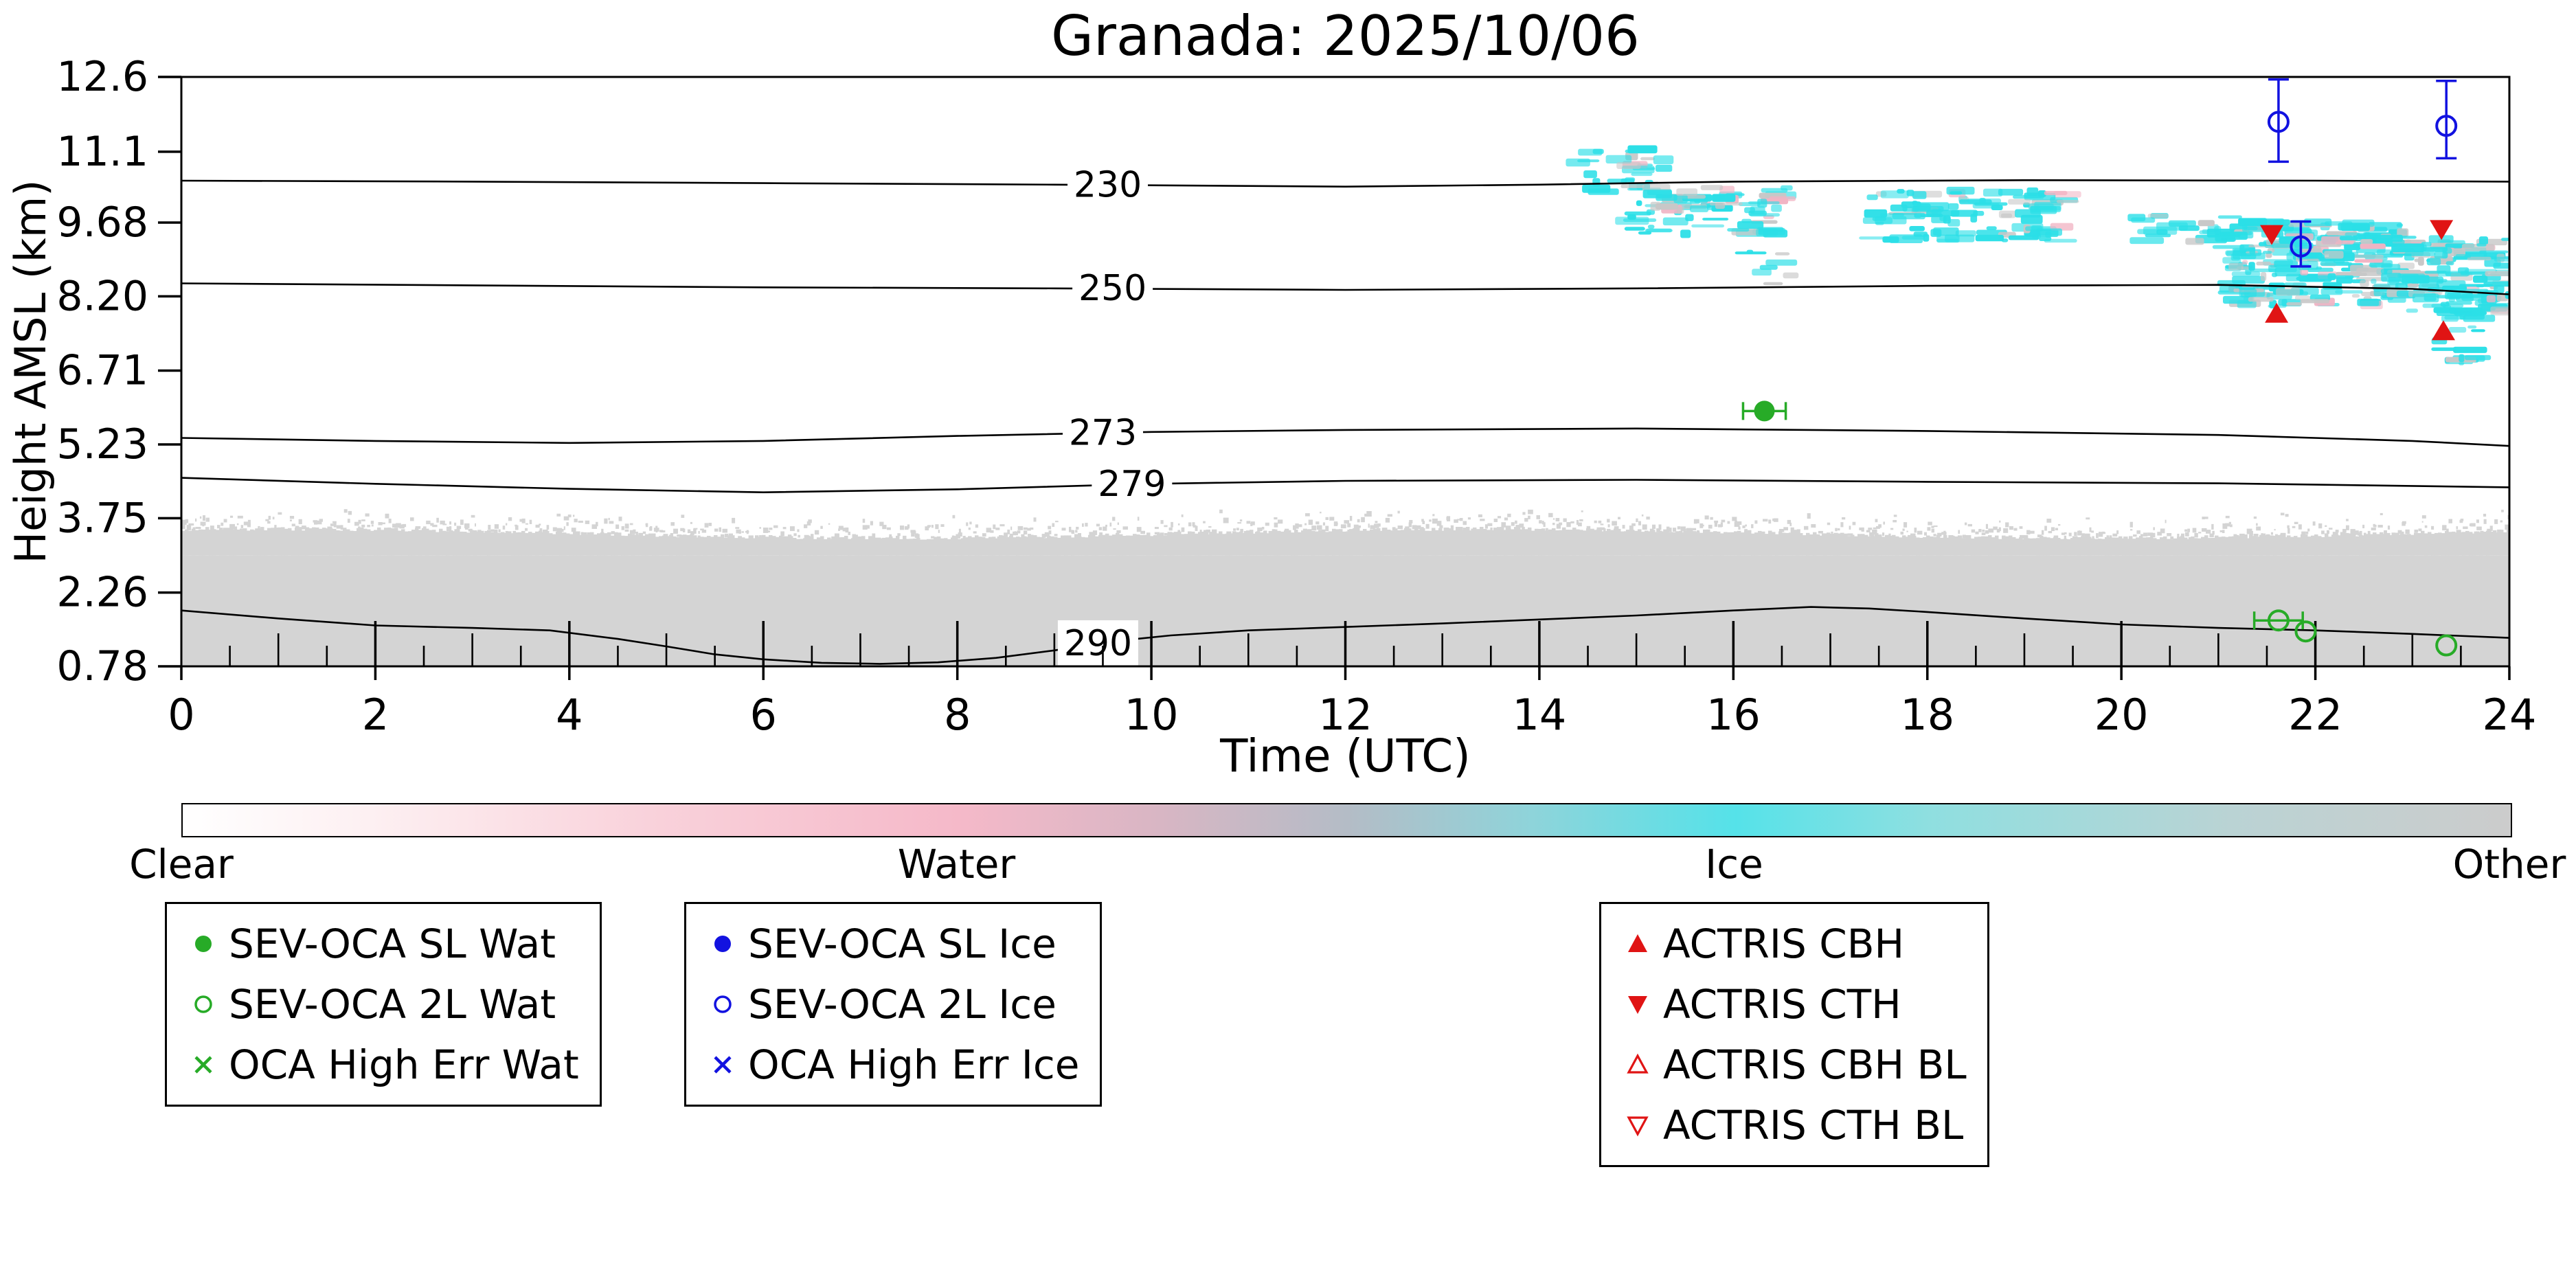 The height and width of the screenshot is (1288, 2576). I want to click on legend-item-label: SEV-OCA SL Ice, so click(902, 943).